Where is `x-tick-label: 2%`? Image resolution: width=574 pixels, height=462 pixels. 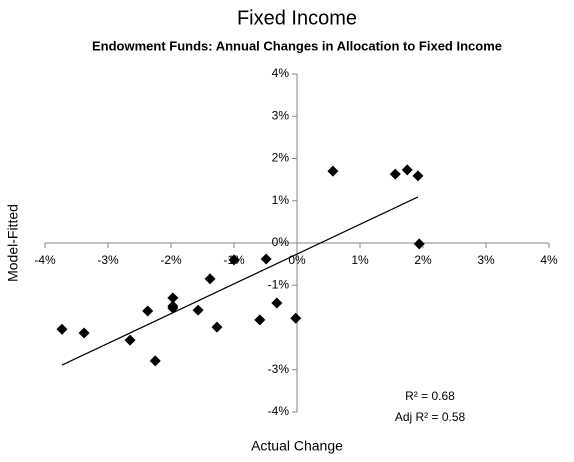
x-tick-label: 2% is located at coordinates (423, 260).